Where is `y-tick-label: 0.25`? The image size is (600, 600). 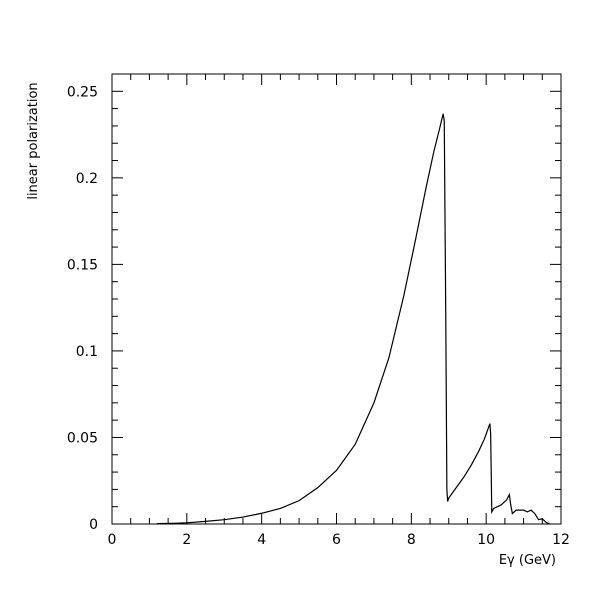 y-tick-label: 0.25 is located at coordinates (82, 92).